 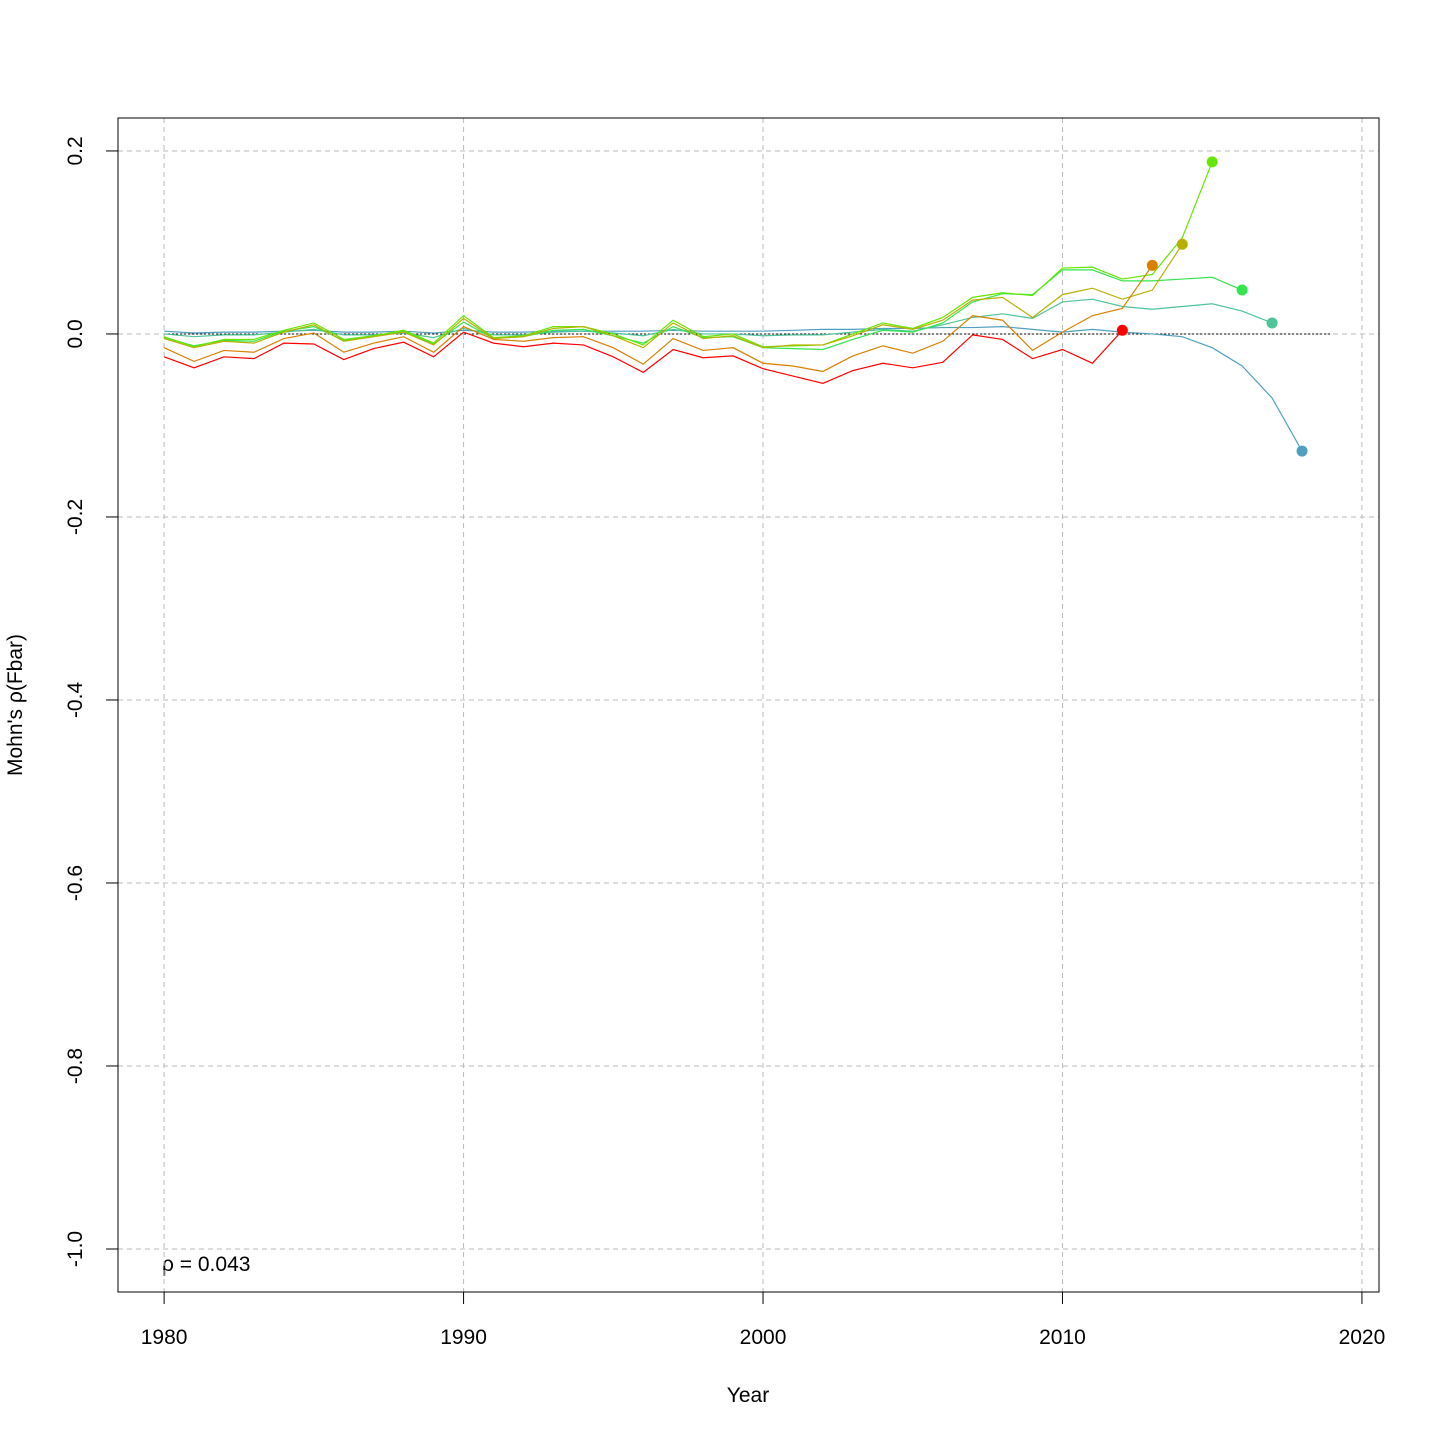 I want to click on y-tick-label: -0.2, so click(x=75, y=517).